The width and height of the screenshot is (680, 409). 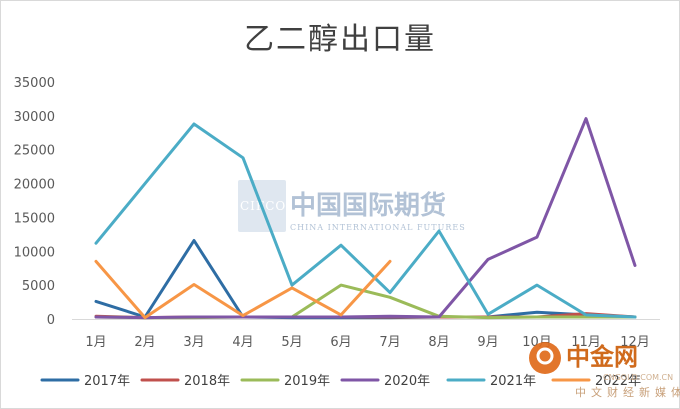 What do you see at coordinates (34, 185) in the screenshot?
I see `y-tick-label: 20000` at bounding box center [34, 185].